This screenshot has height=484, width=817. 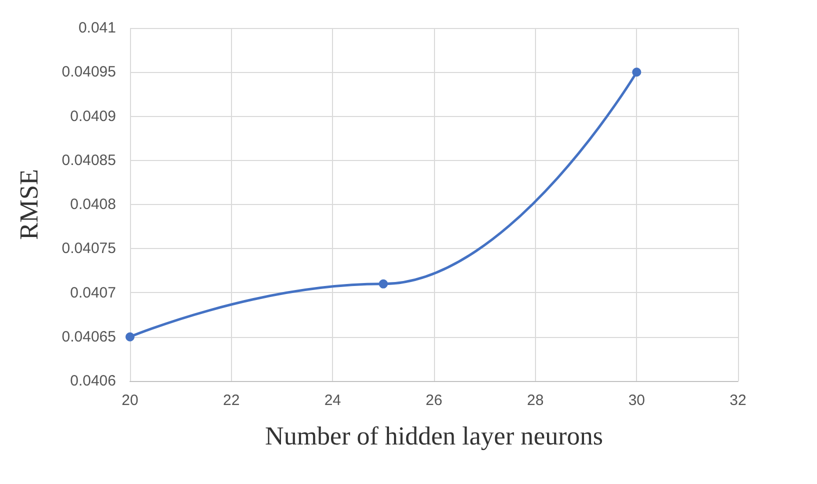 What do you see at coordinates (93, 116) in the screenshot?
I see `y-tick-label: 0.0409` at bounding box center [93, 116].